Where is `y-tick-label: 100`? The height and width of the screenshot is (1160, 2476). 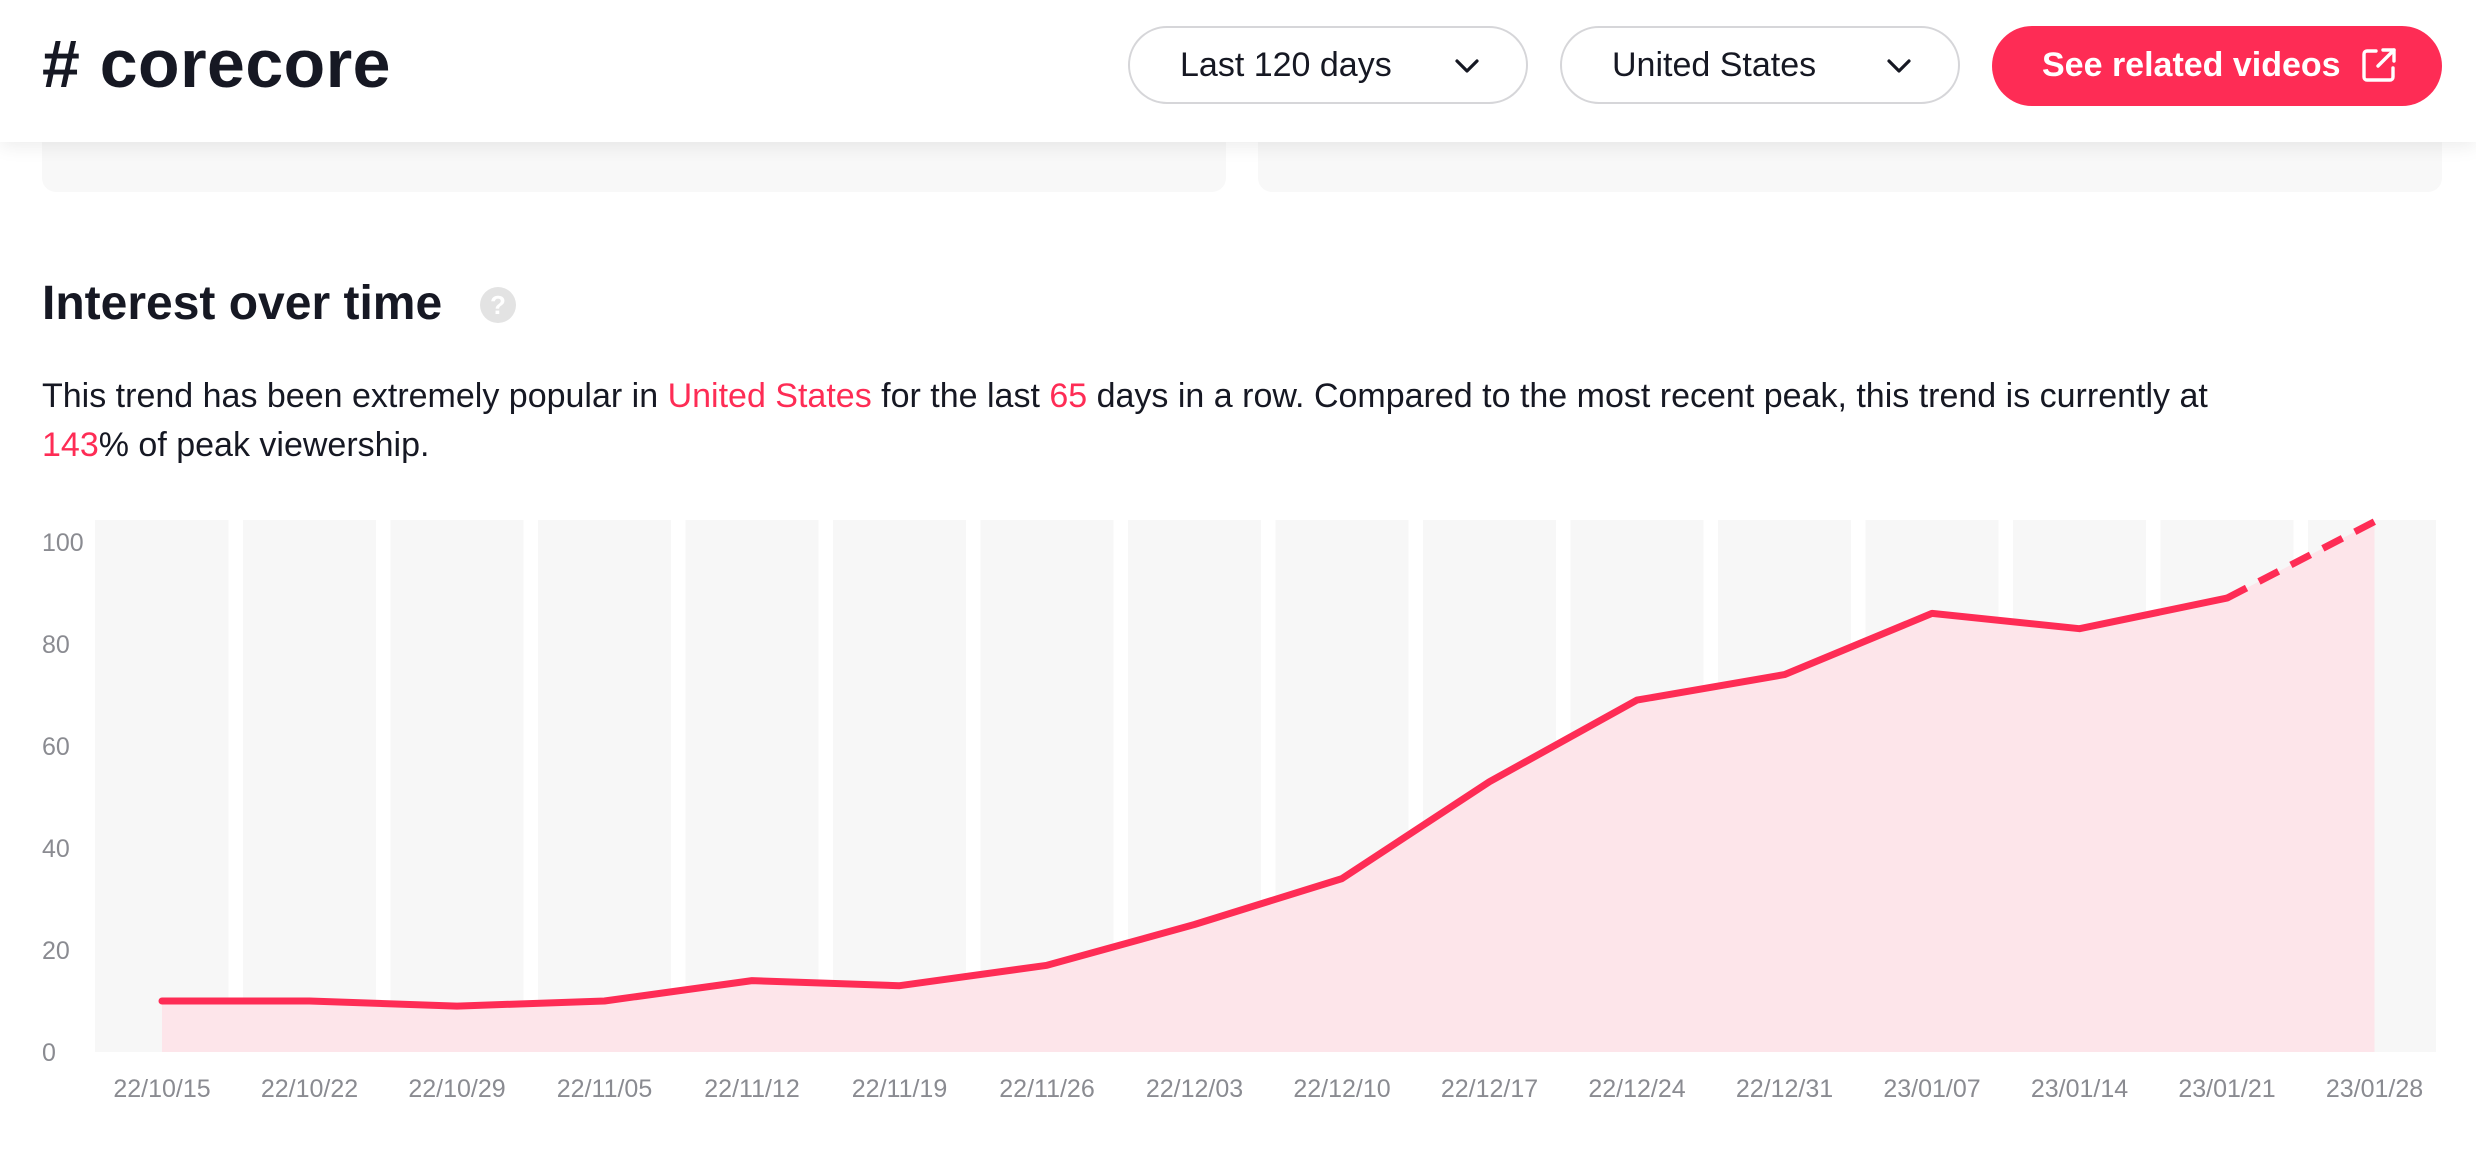
y-tick-label: 100 is located at coordinates (63, 543).